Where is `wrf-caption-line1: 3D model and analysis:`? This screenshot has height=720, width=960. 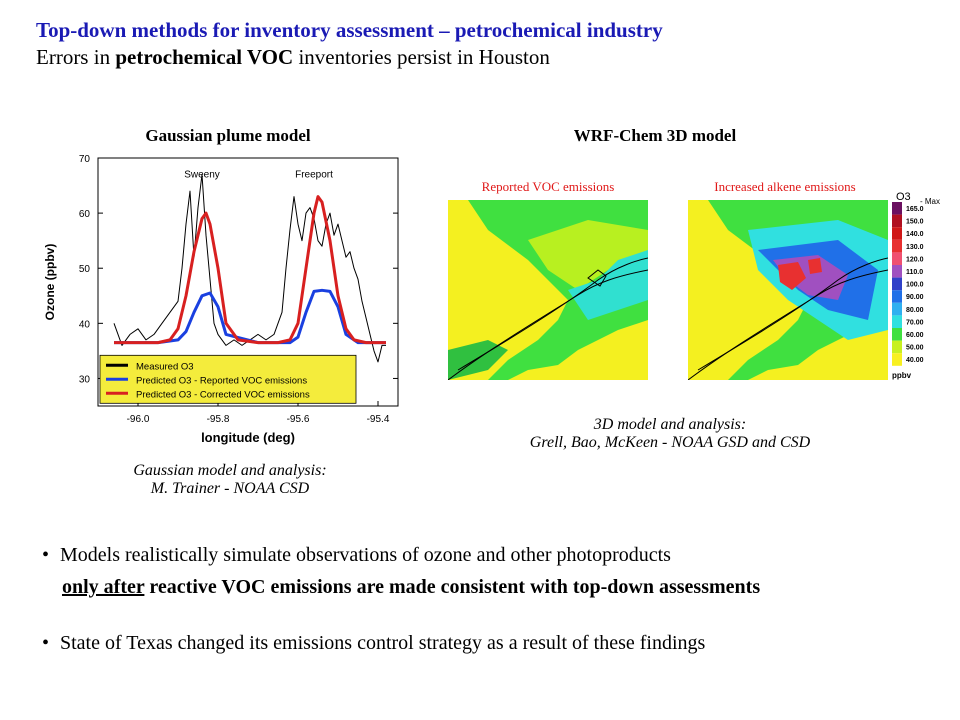 wrf-caption-line1: 3D model and analysis: is located at coordinates (670, 424).